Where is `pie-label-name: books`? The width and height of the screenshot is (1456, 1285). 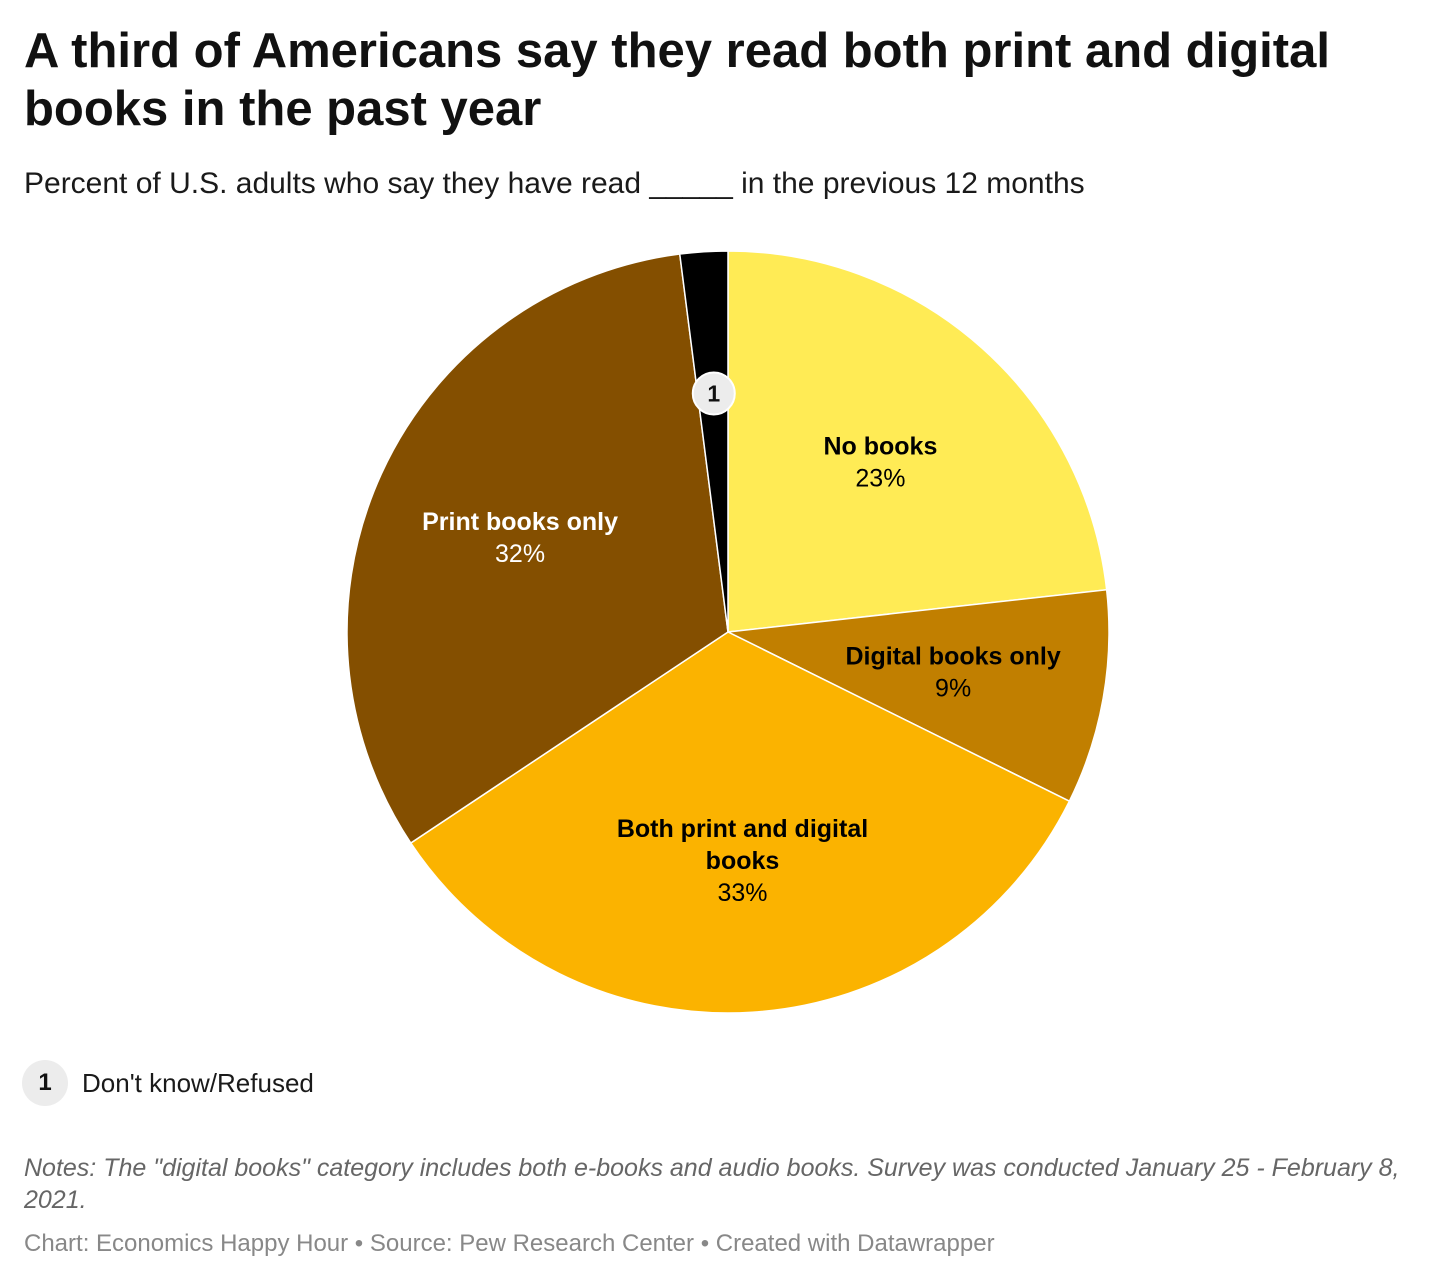 pie-label-name: books is located at coordinates (743, 861).